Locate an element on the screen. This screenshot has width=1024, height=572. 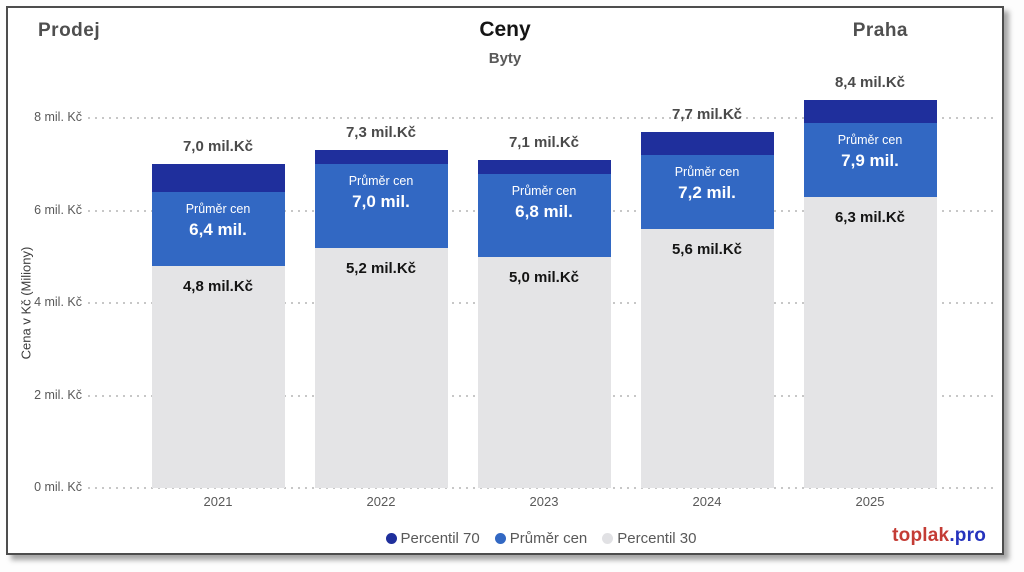
y-tick-label: 2 mil. Kč is located at coordinates (58, 394).